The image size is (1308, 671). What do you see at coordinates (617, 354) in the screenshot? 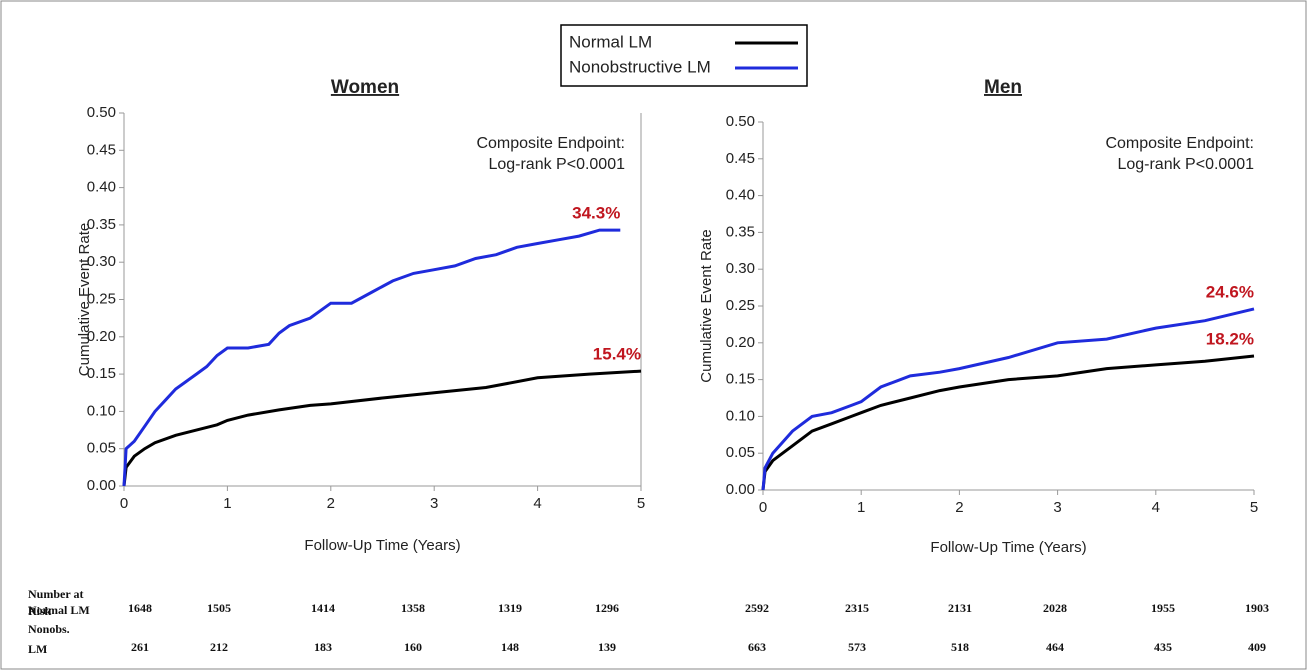
I see `end-label: 15.4%` at bounding box center [617, 354].